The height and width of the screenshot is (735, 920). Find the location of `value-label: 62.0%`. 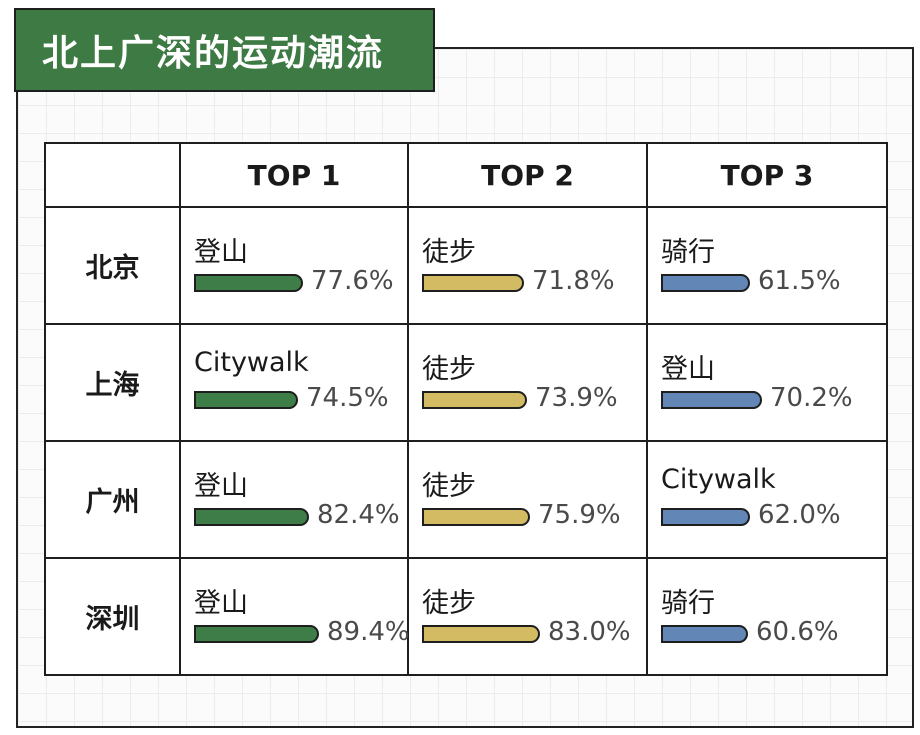

value-label: 62.0% is located at coordinates (799, 515).